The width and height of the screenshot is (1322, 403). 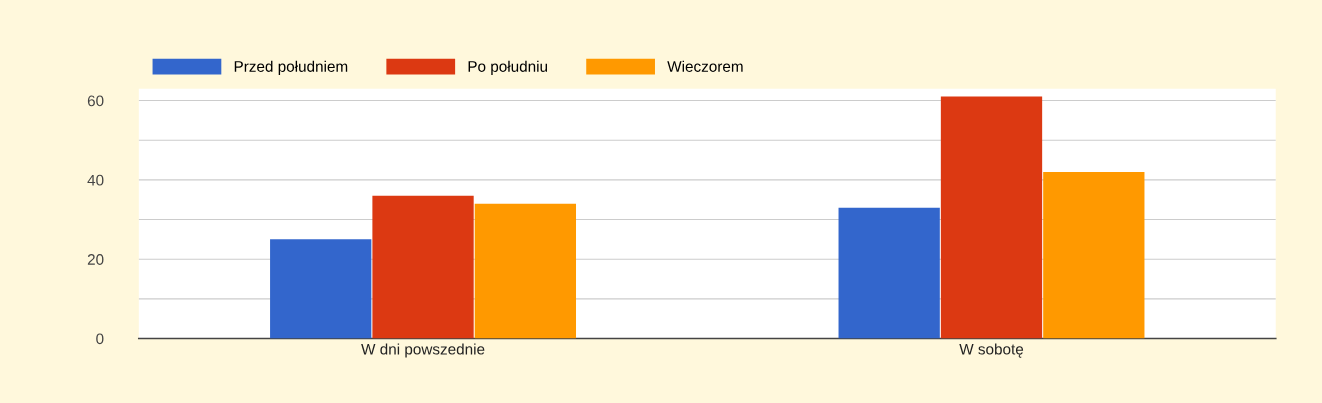 I want to click on x-tick-label: W sobotę, so click(x=991, y=350).